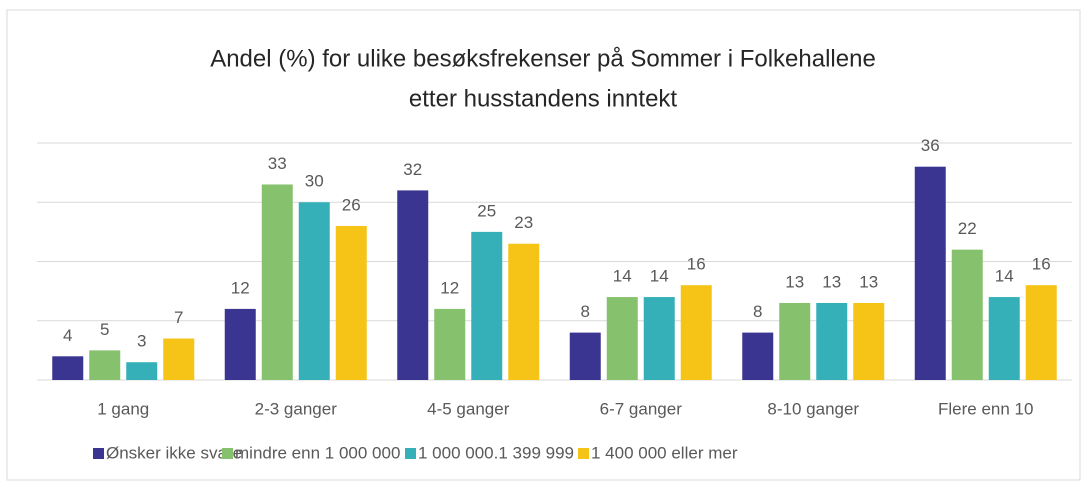 The height and width of the screenshot is (484, 1087). I want to click on chart-title: etter husstandens inntekt, so click(543, 98).